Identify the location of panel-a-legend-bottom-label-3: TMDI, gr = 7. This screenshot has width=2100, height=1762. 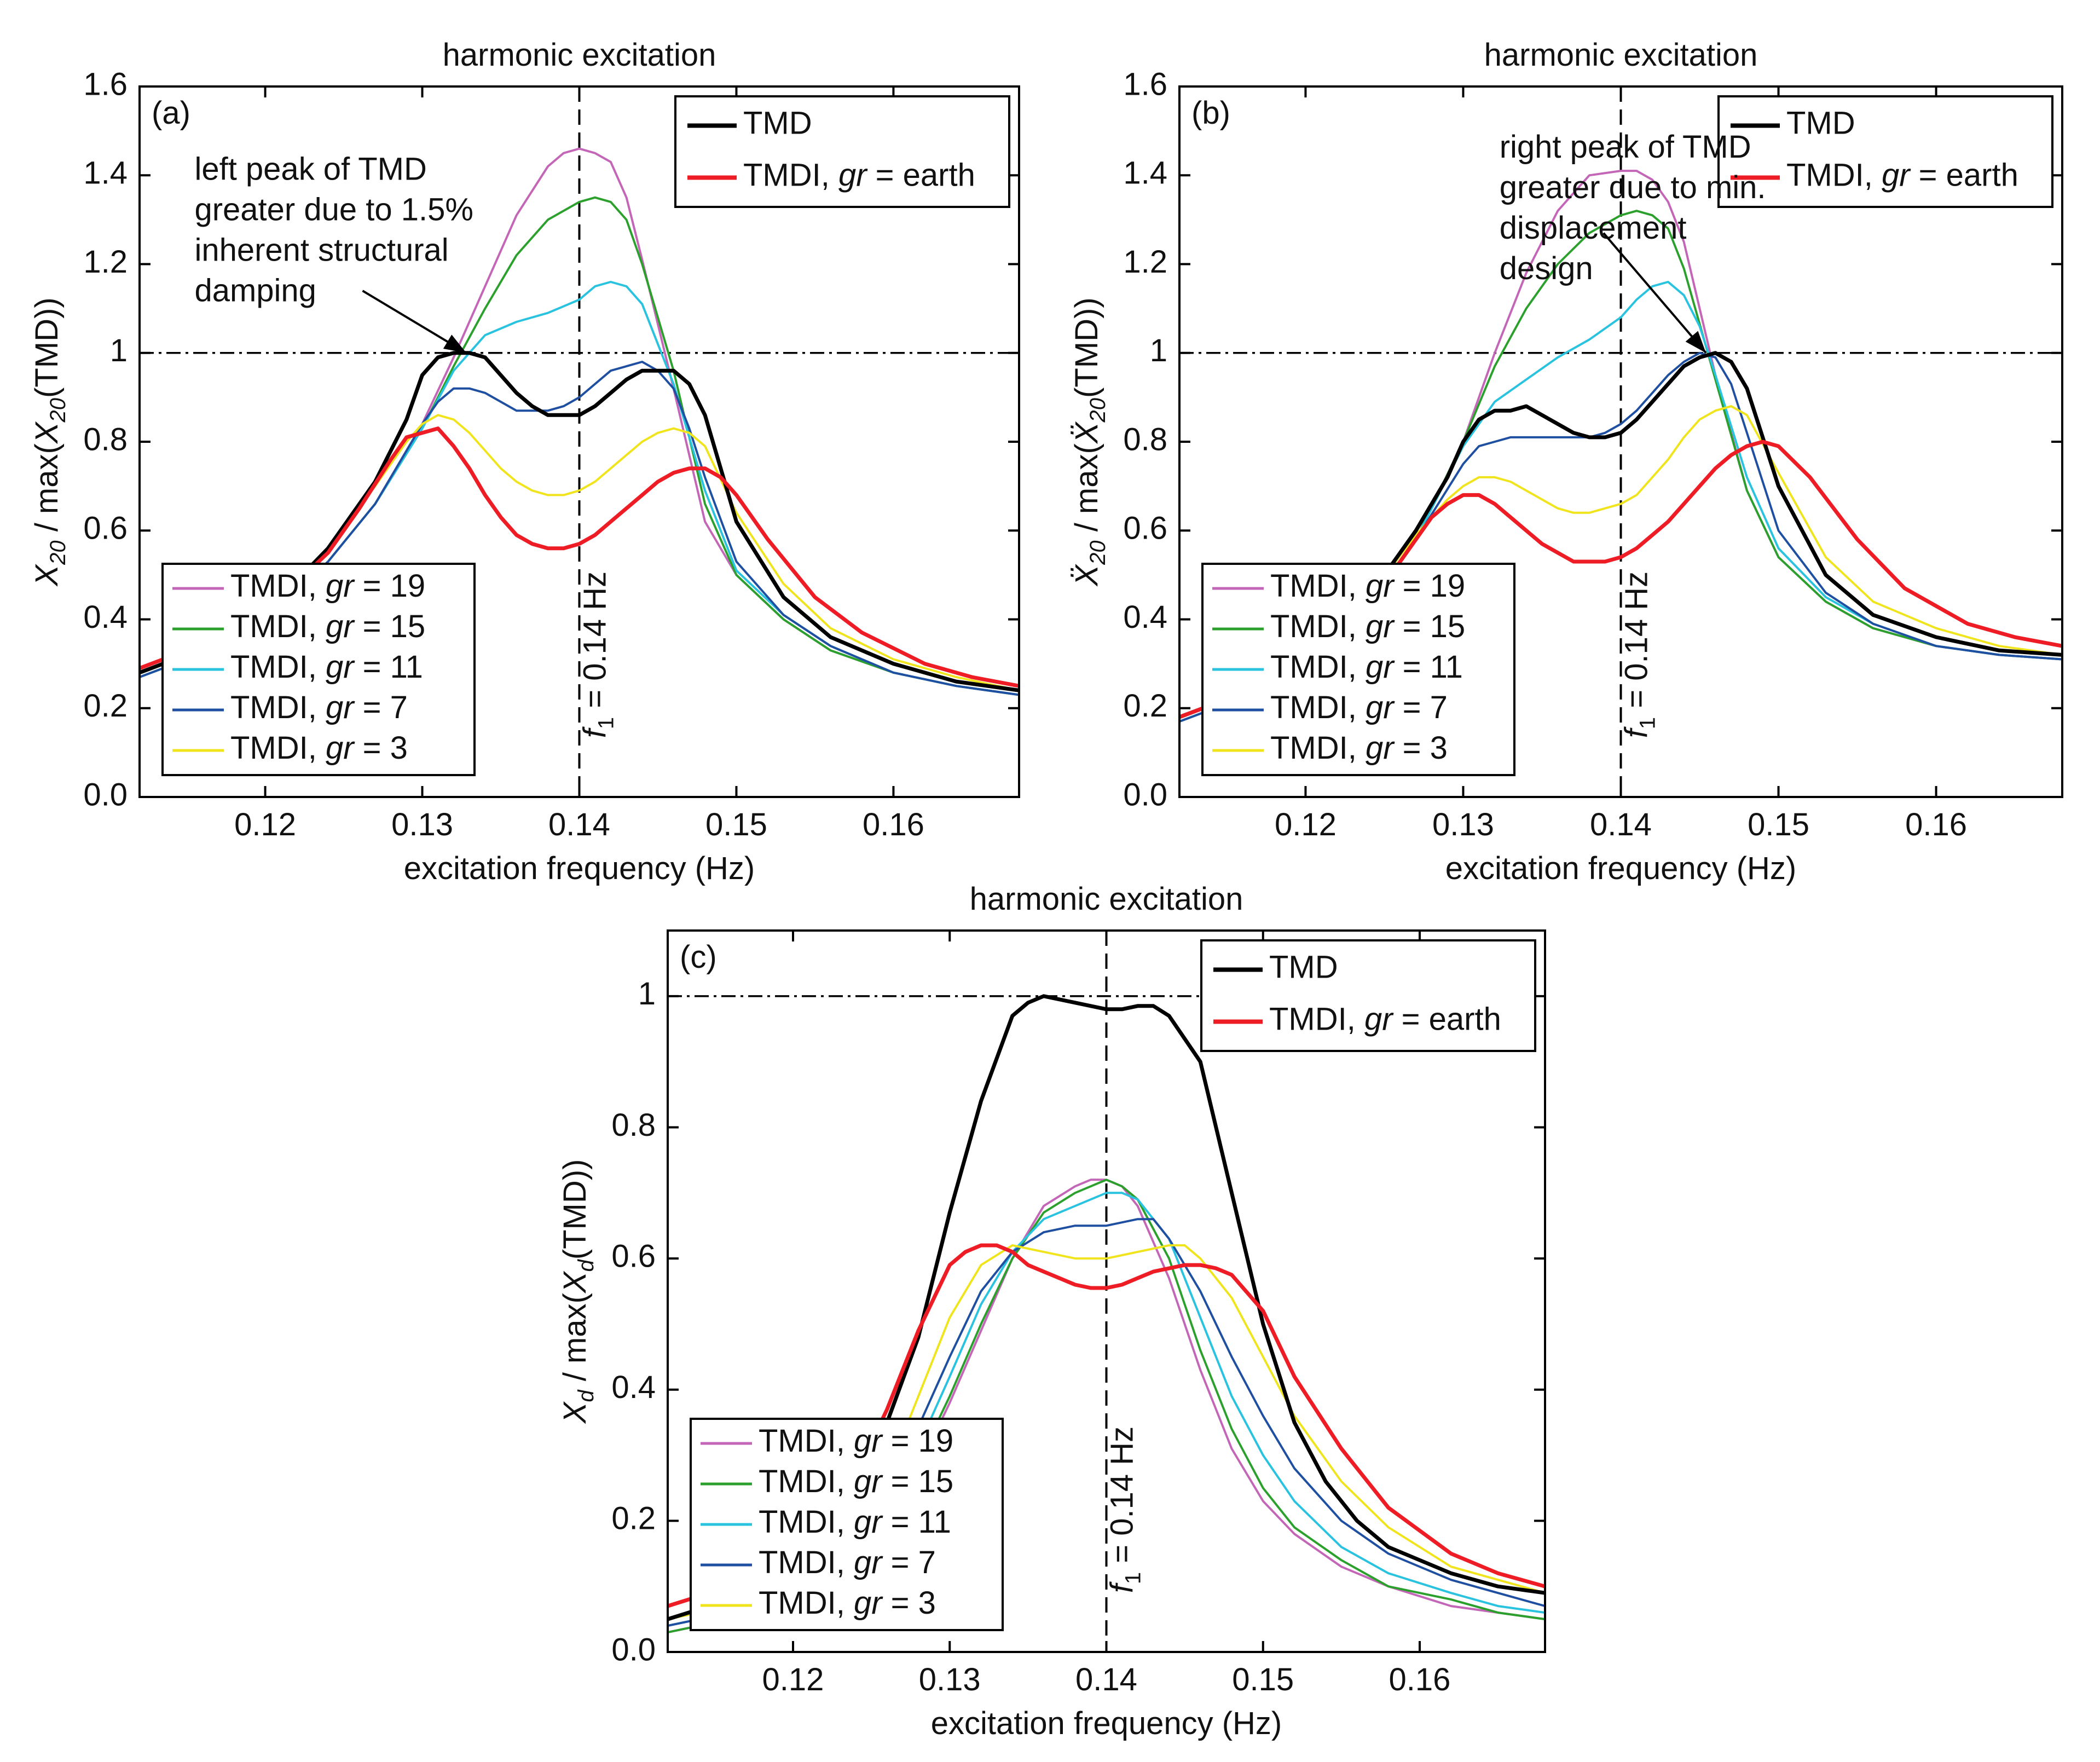
(319, 707).